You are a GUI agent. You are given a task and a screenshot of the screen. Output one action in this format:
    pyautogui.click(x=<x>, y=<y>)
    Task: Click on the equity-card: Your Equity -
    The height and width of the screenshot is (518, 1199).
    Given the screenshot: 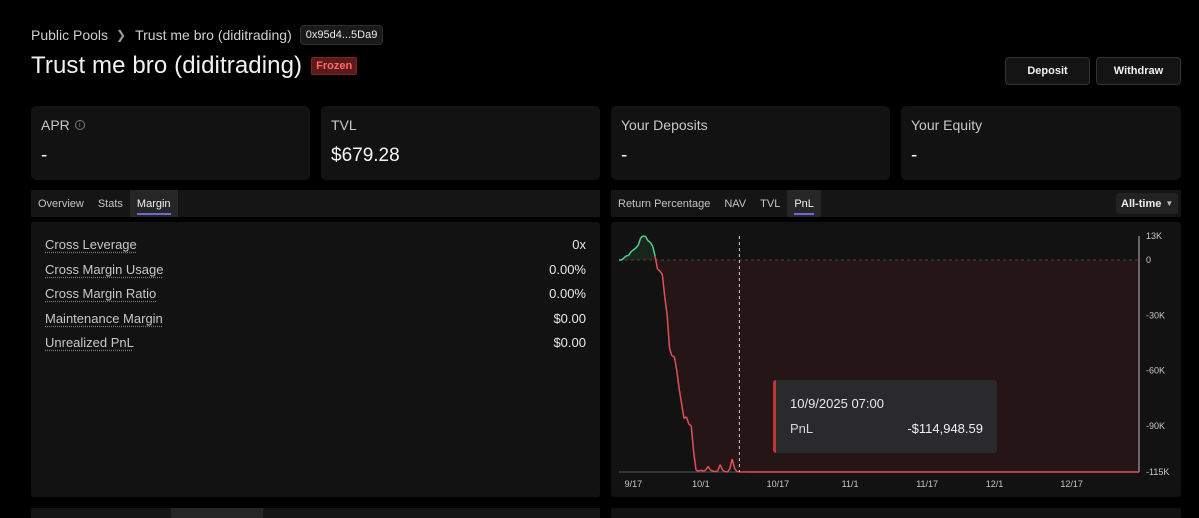 What is the action you would take?
    pyautogui.click(x=1041, y=143)
    